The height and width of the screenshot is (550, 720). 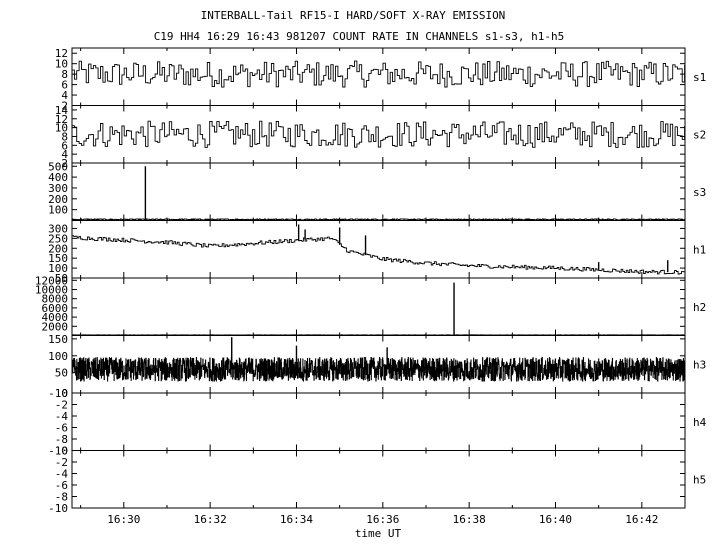 I want to click on y-tick-label-s2-3: 8, so click(x=64, y=136).